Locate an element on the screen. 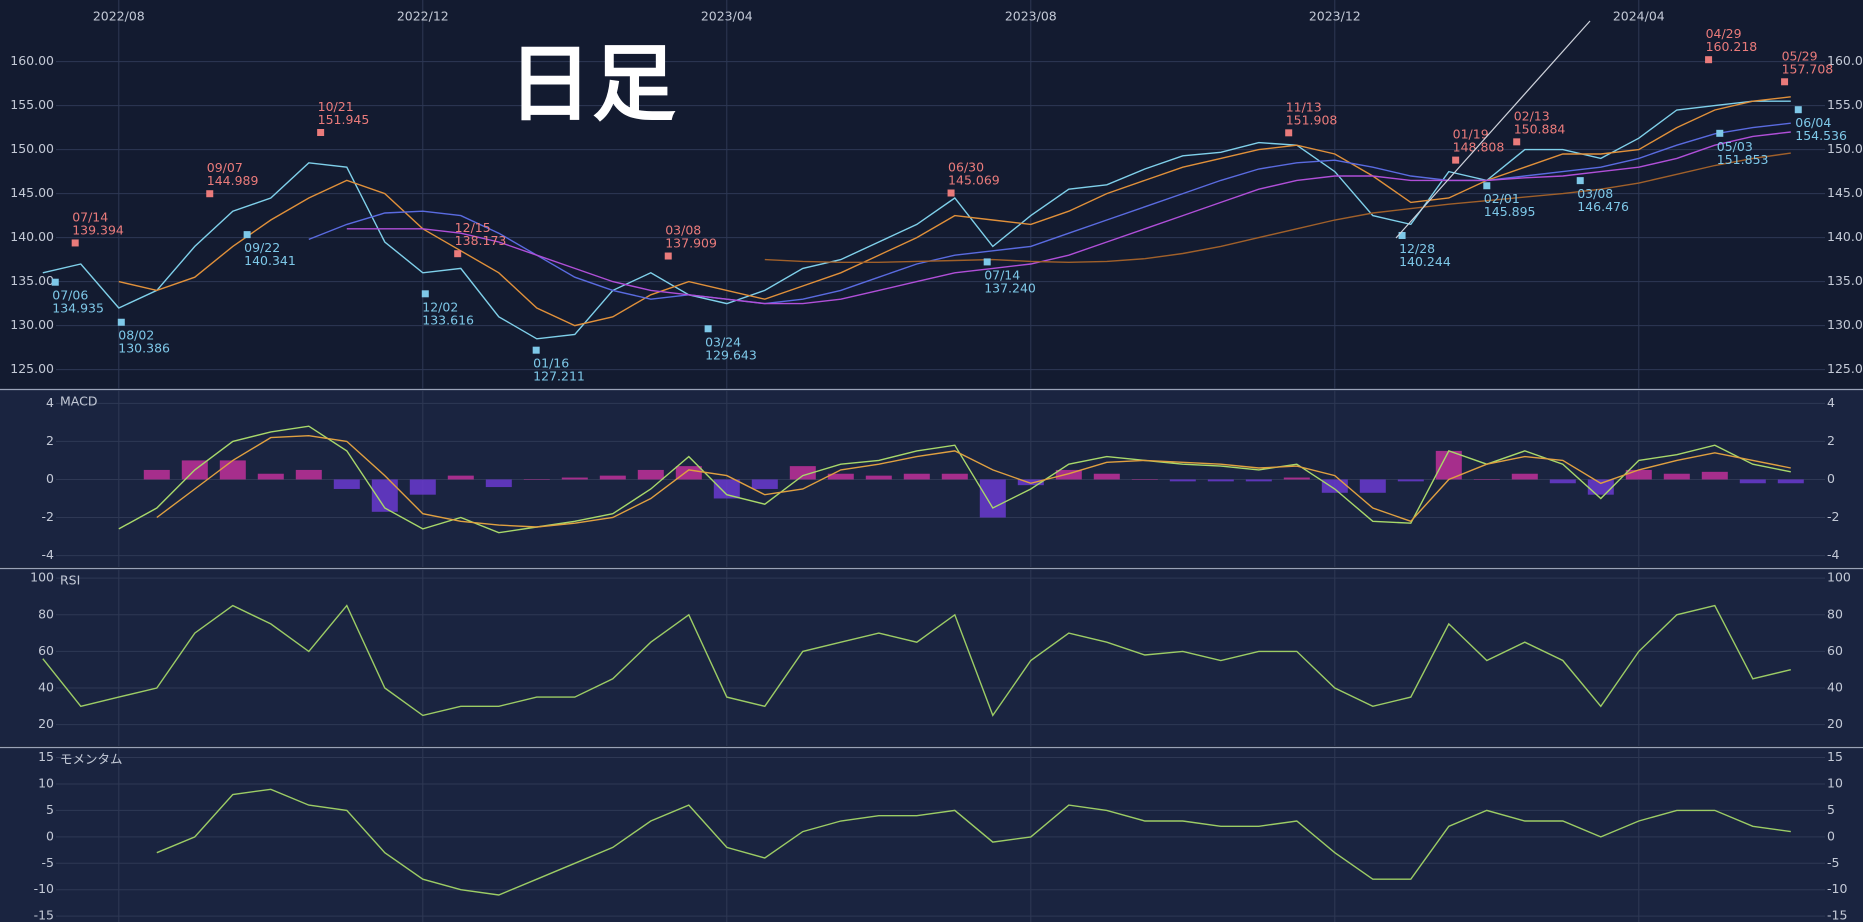 The width and height of the screenshot is (1863, 922). annotation-value: 145.895 is located at coordinates (1510, 211).